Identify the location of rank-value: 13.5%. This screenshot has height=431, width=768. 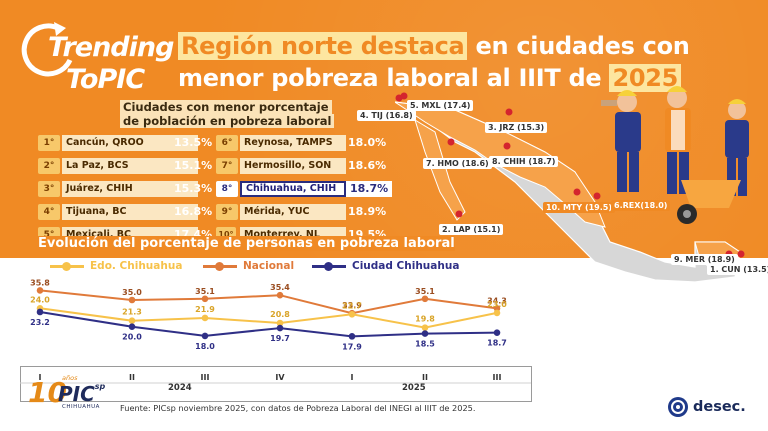
(193, 142).